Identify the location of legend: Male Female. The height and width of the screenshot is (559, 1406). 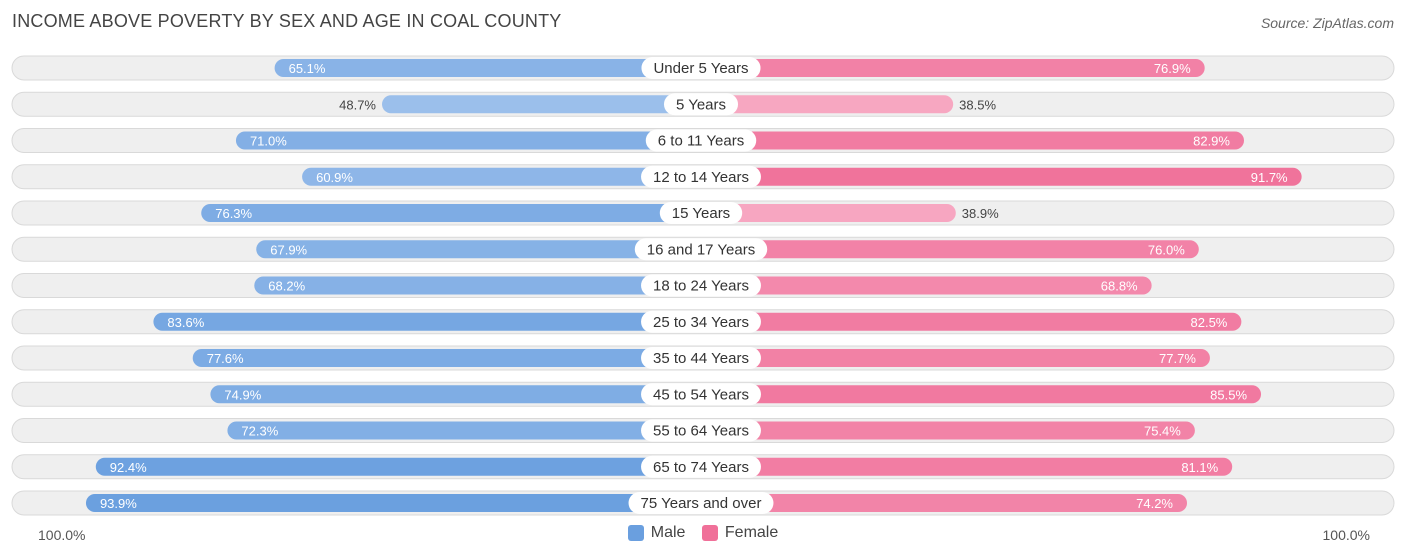
(703, 535).